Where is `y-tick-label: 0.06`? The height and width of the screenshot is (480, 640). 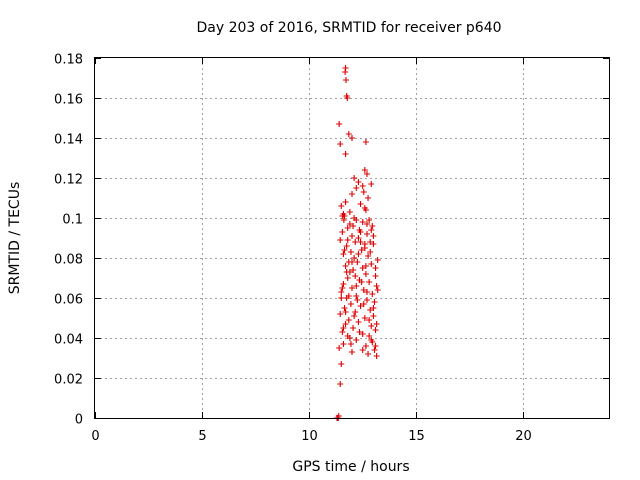
y-tick-label: 0.06 is located at coordinates (68, 300).